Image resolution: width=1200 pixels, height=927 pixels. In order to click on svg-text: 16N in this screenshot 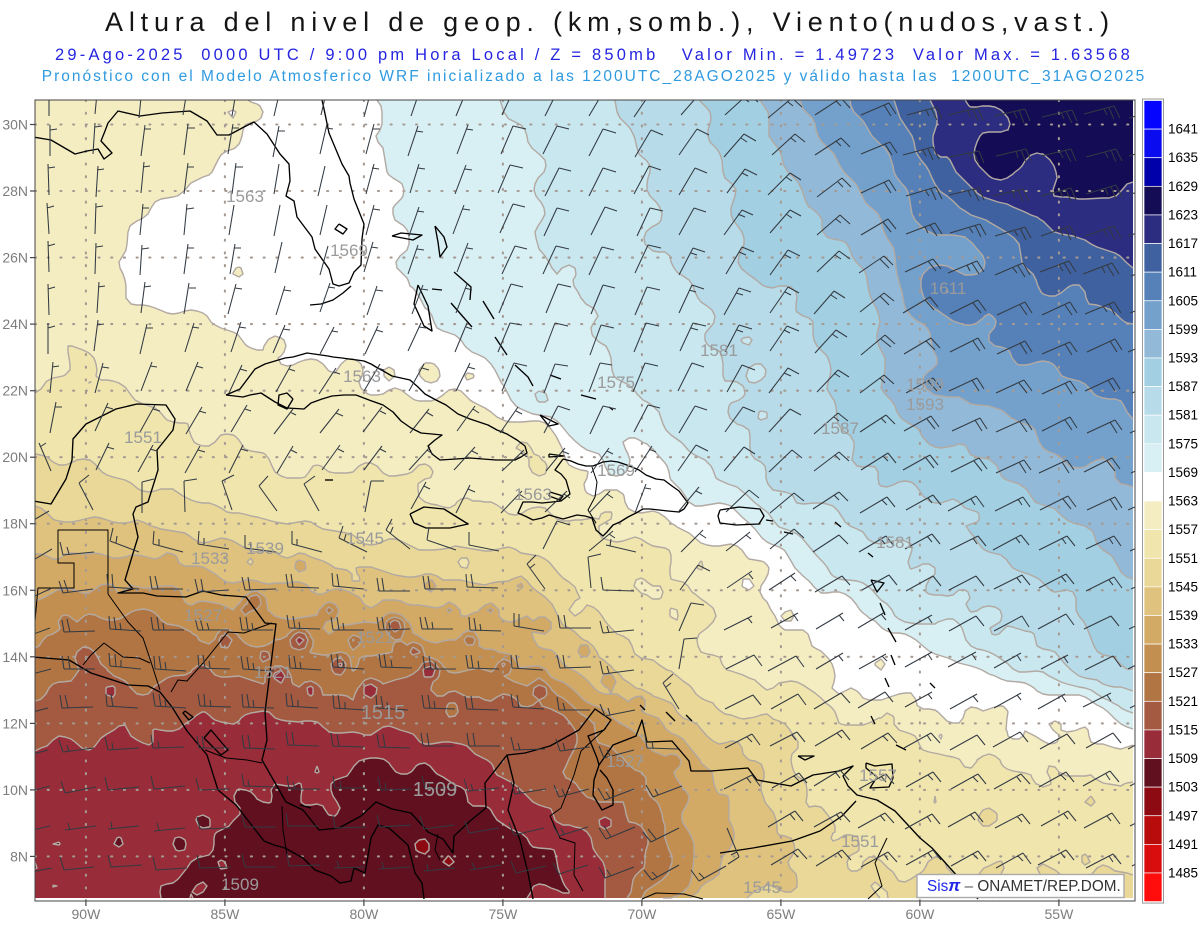, I will do `click(15, 590)`.